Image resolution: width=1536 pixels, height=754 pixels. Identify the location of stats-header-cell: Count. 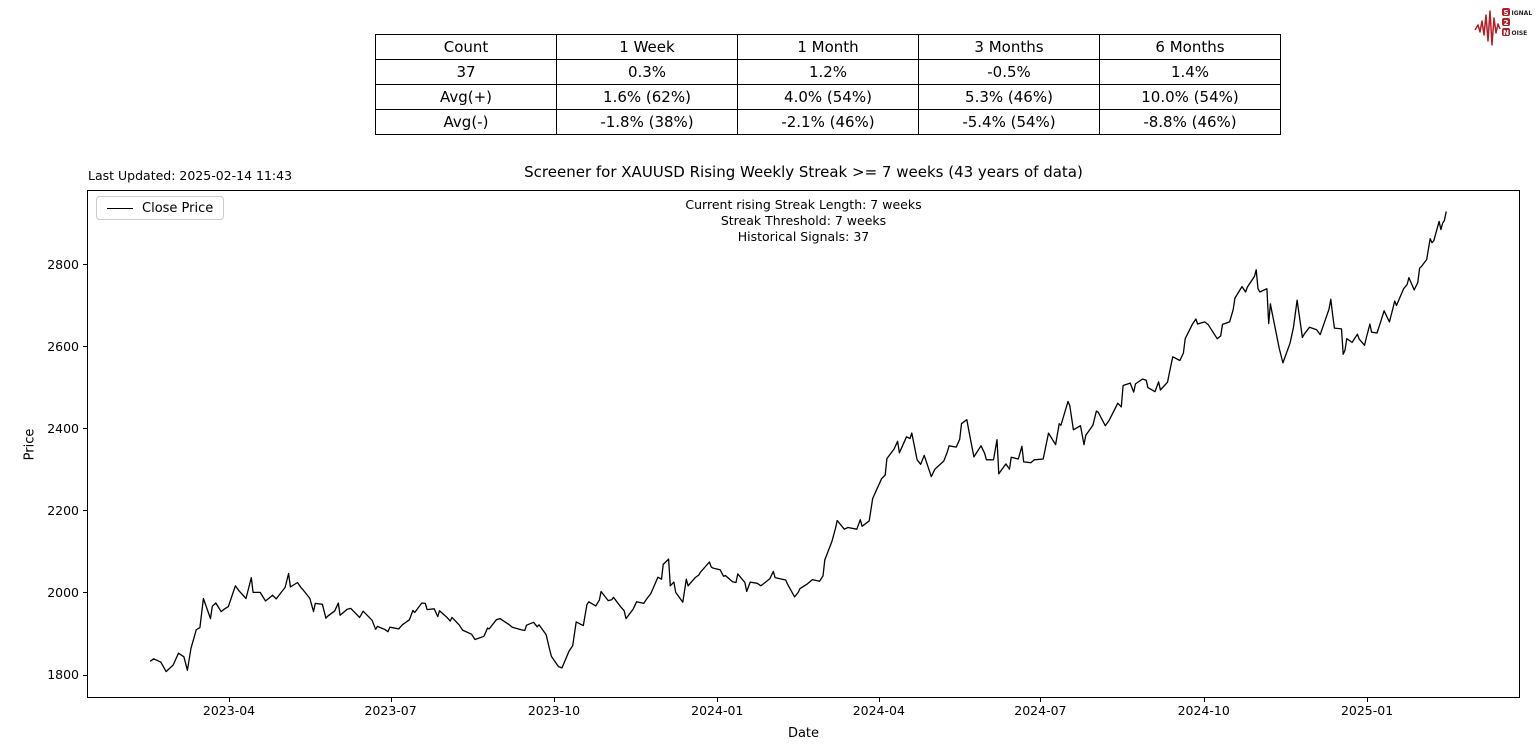
(466, 47).